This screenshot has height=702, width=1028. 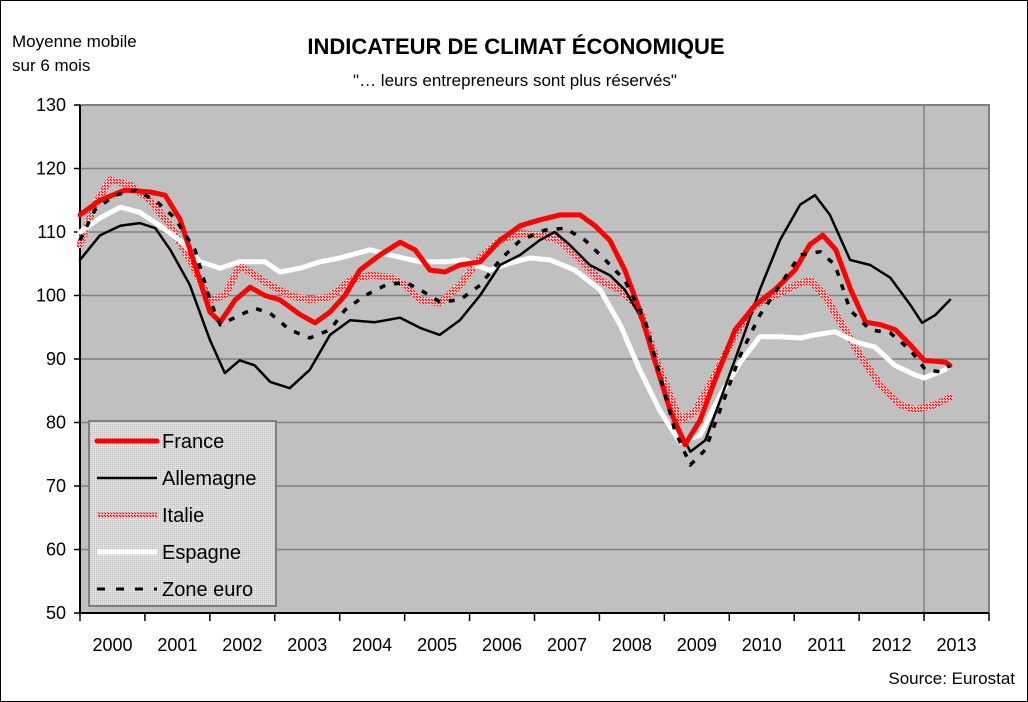 What do you see at coordinates (56, 613) in the screenshot?
I see `y-tick-label: 50` at bounding box center [56, 613].